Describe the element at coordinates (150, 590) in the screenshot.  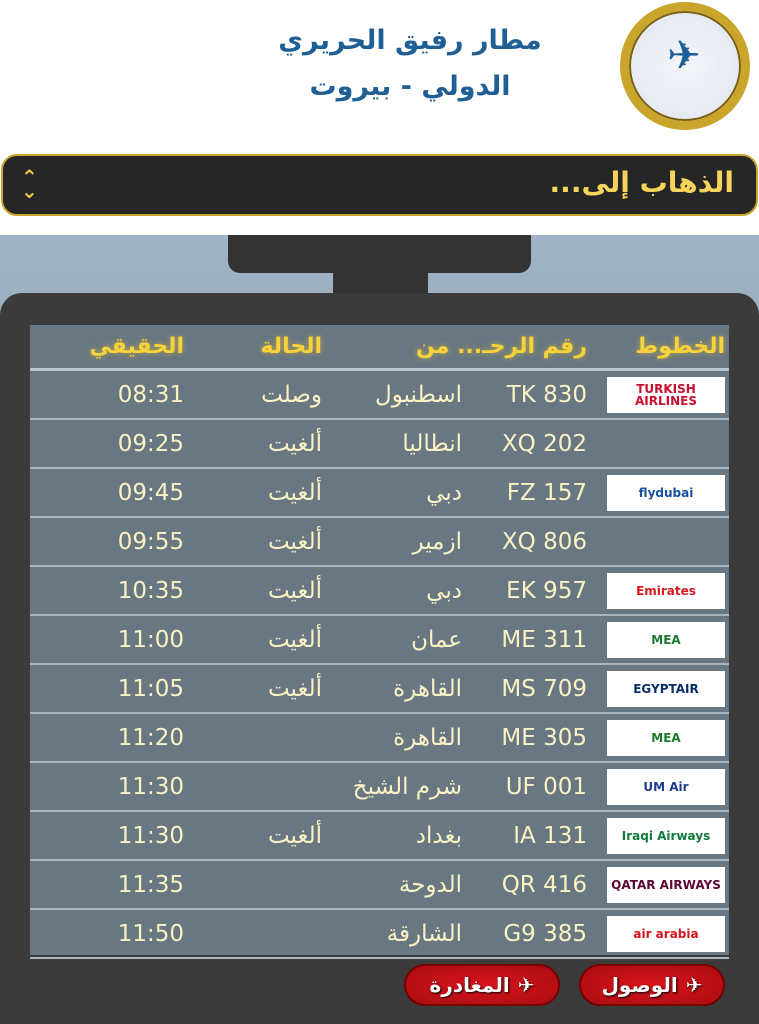
I see `actual-time: 10:35` at that location.